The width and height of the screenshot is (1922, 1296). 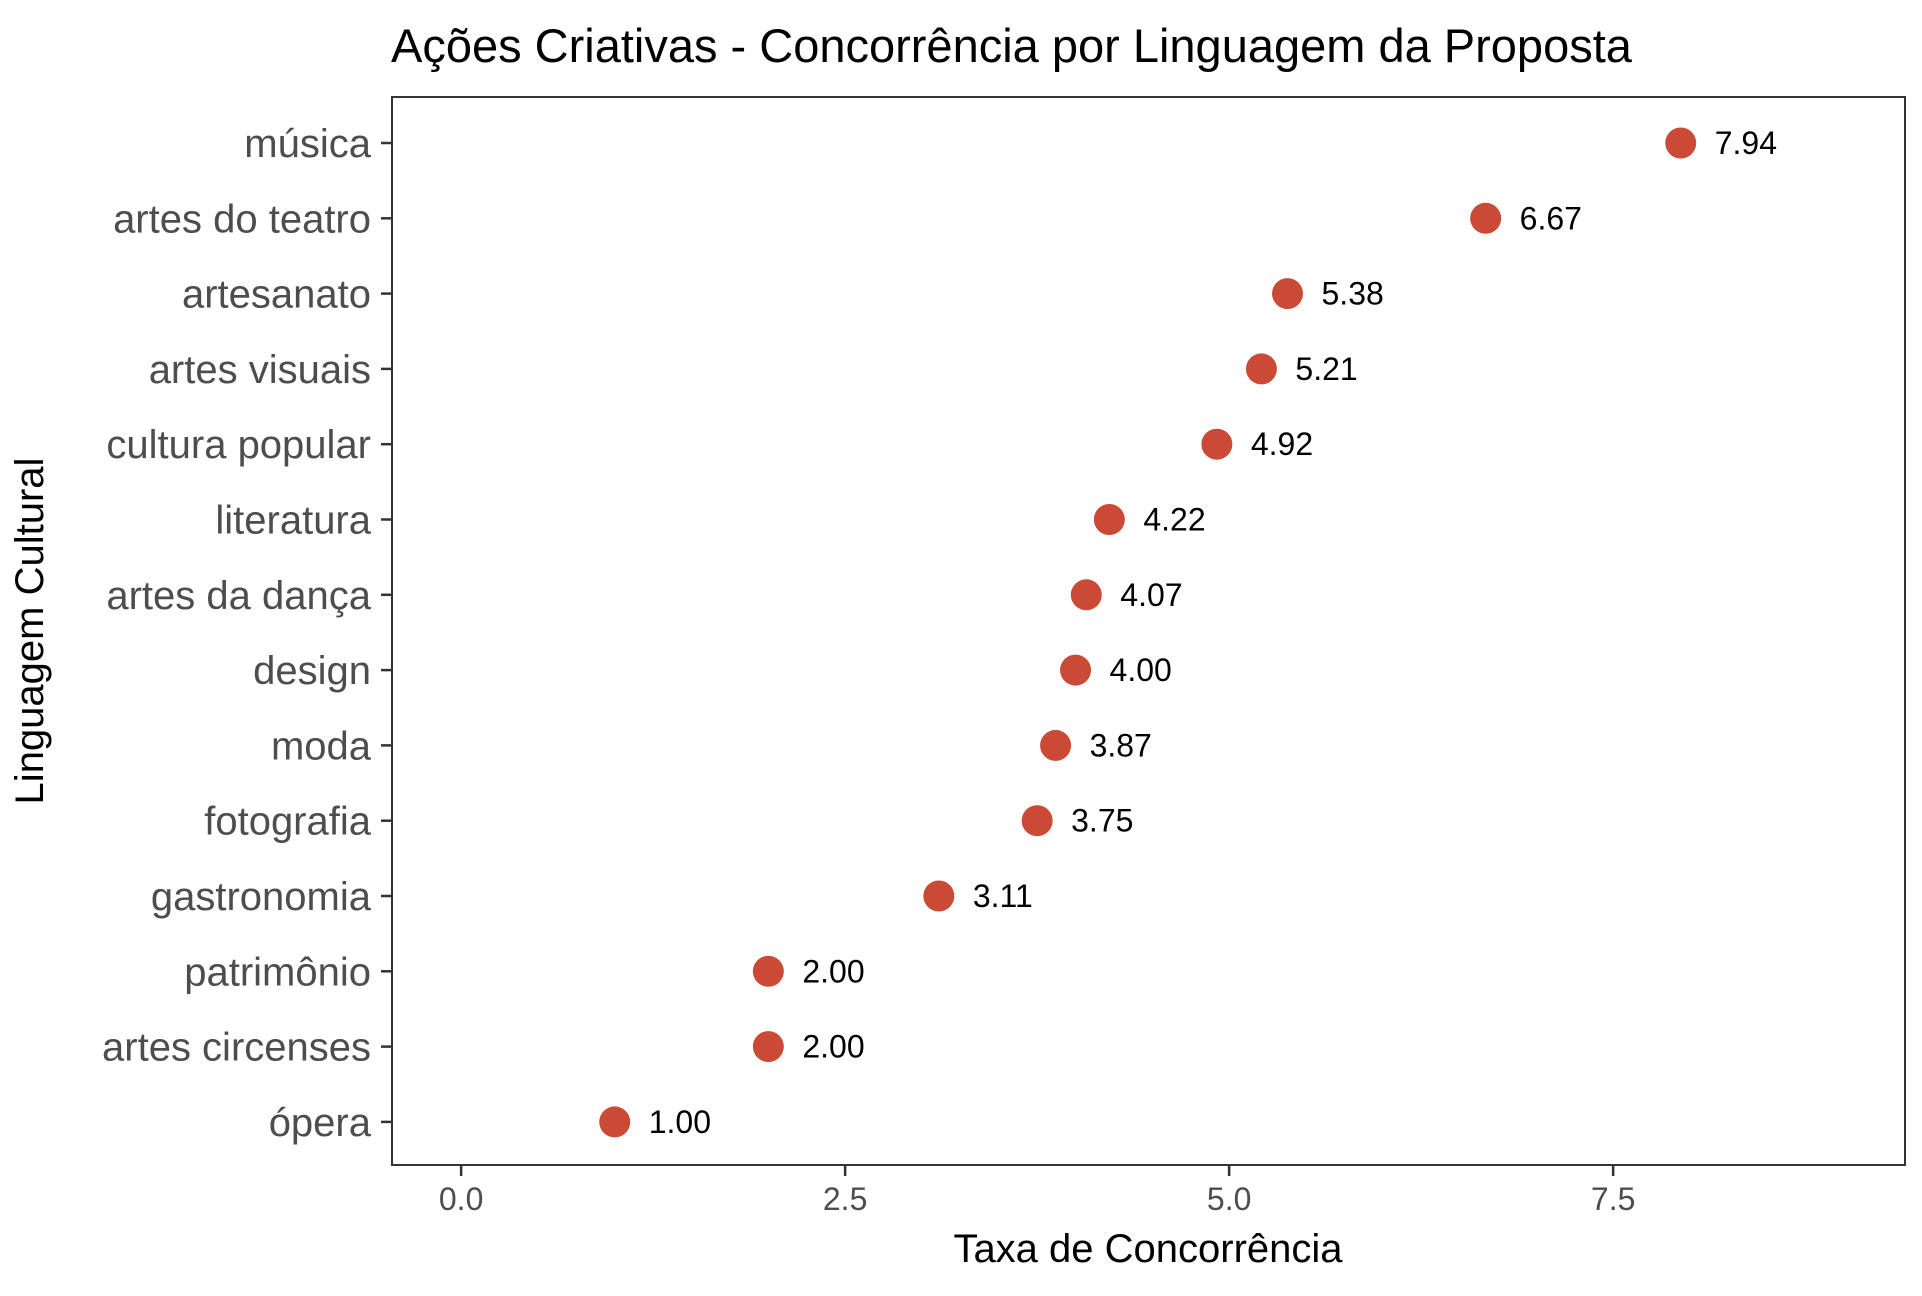 What do you see at coordinates (261, 897) in the screenshot?
I see `y-tick-label: gastronomia` at bounding box center [261, 897].